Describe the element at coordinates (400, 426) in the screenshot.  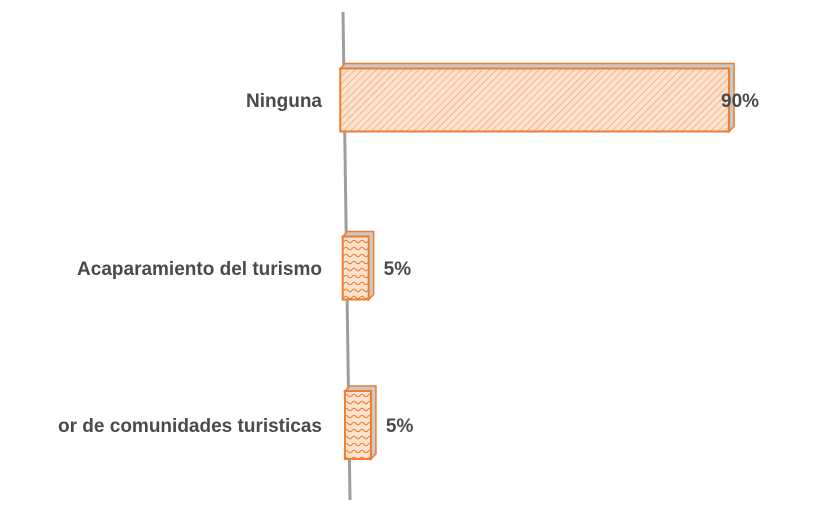
I see `value-label-2: 5%` at that location.